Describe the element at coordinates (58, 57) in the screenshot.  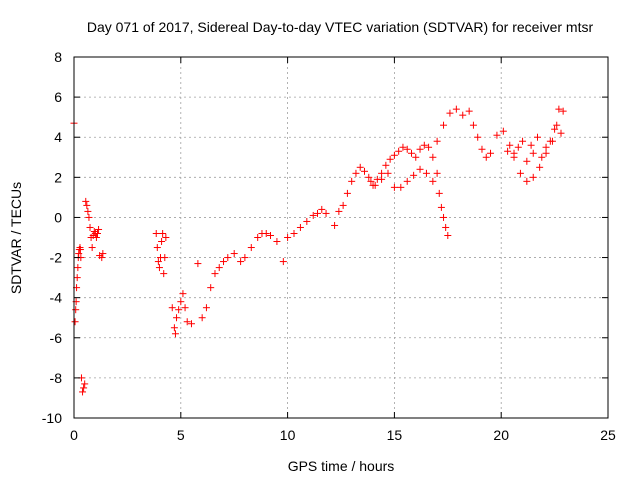
I see `y-tick-label: 8` at that location.